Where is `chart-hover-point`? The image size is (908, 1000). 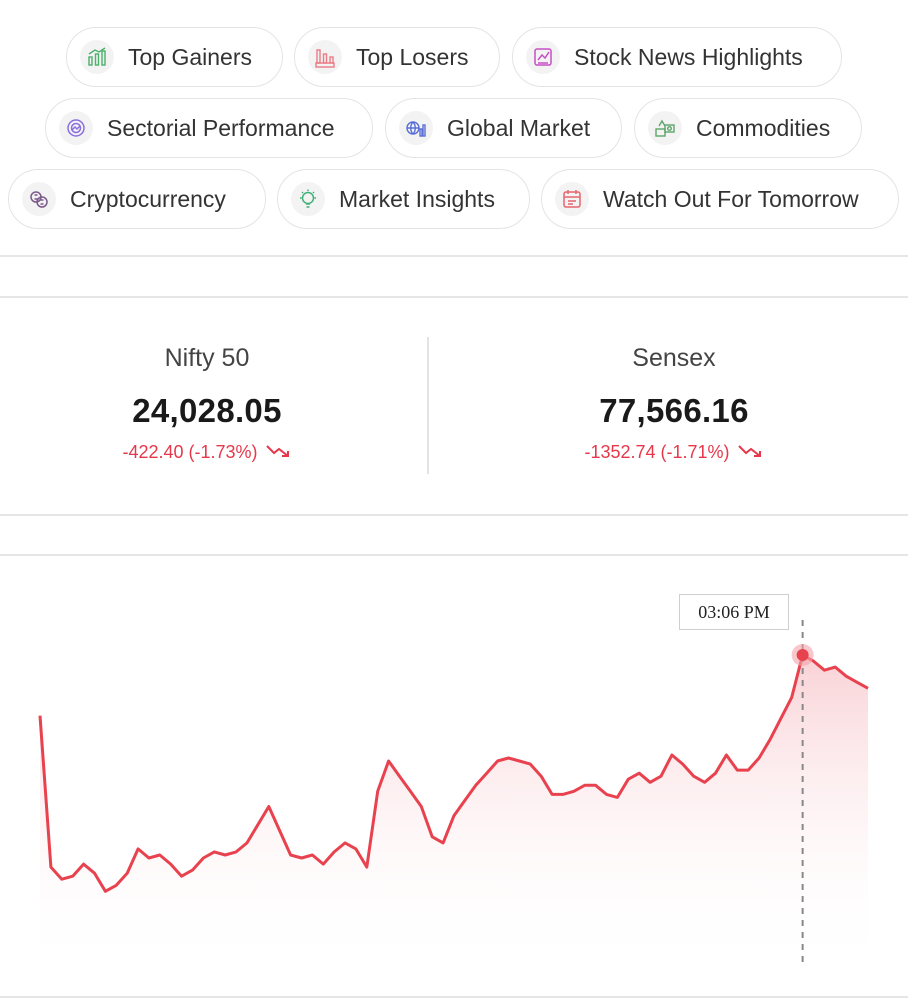
chart-hover-point is located at coordinates (802, 655).